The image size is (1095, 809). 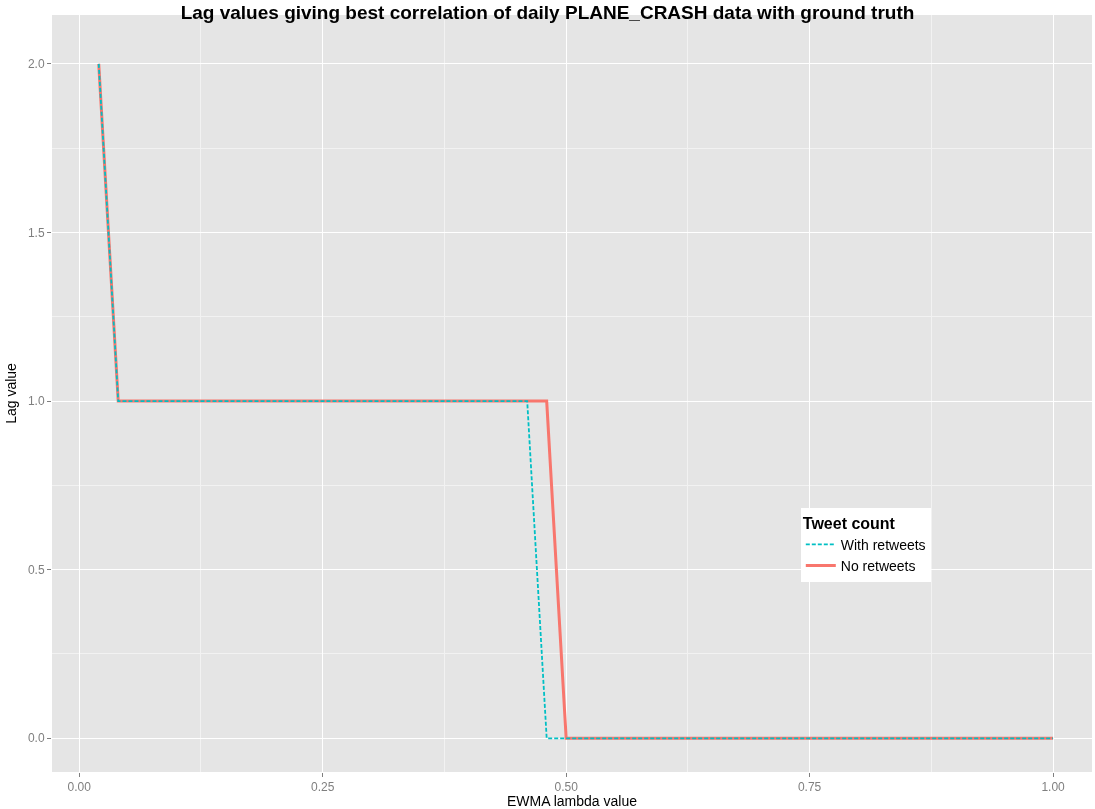 I want to click on x-tick-label: 0.75, so click(x=809, y=787).